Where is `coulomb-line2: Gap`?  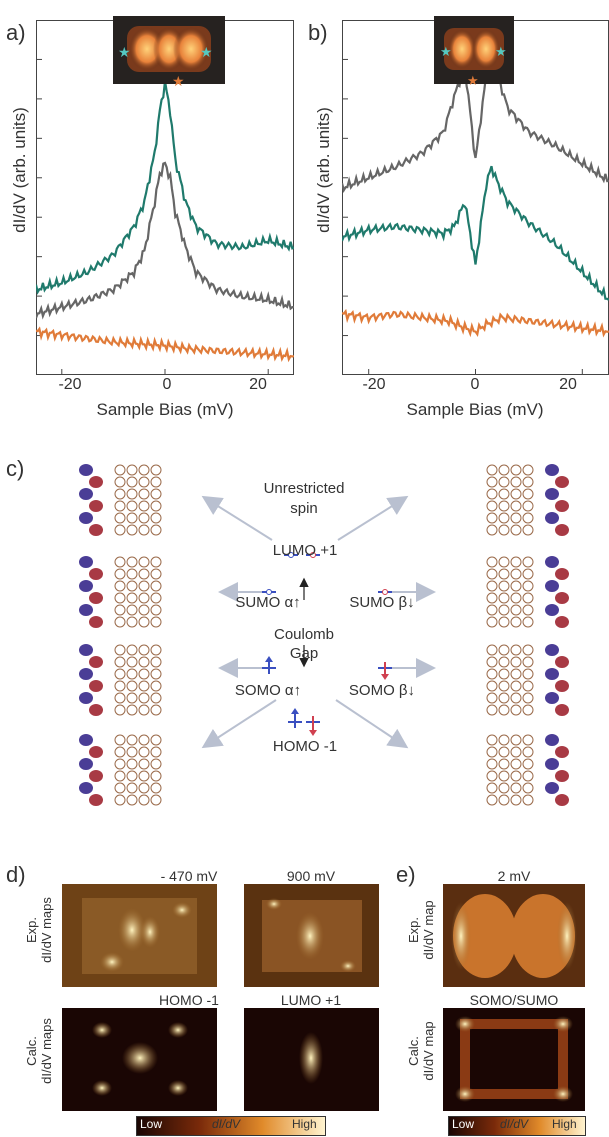
coulomb-line2: Gap is located at coordinates (304, 653).